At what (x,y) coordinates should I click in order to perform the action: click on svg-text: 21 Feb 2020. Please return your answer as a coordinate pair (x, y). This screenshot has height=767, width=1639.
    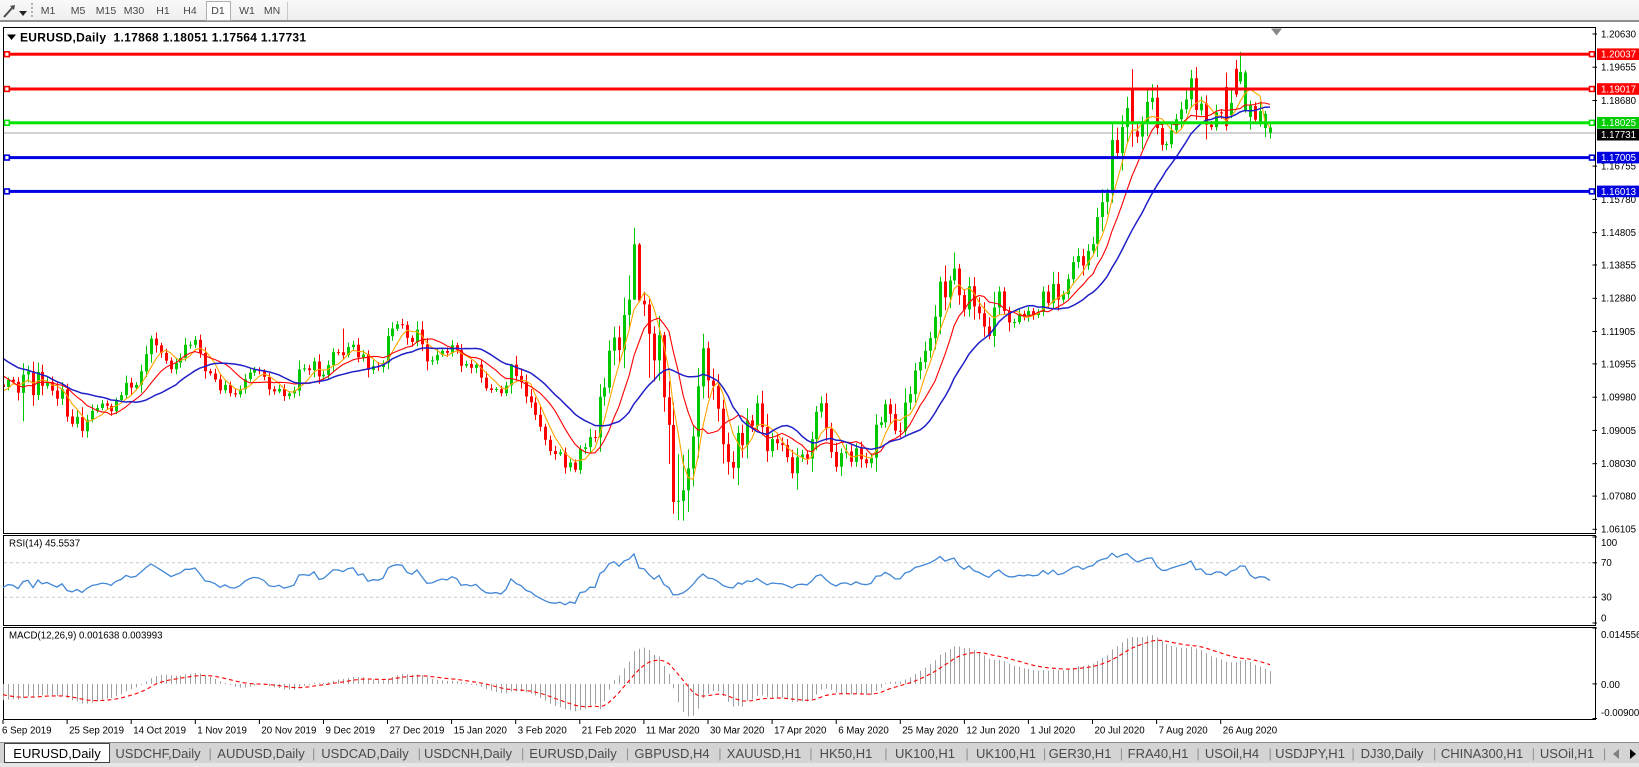
    Looking at the image, I should click on (609, 731).